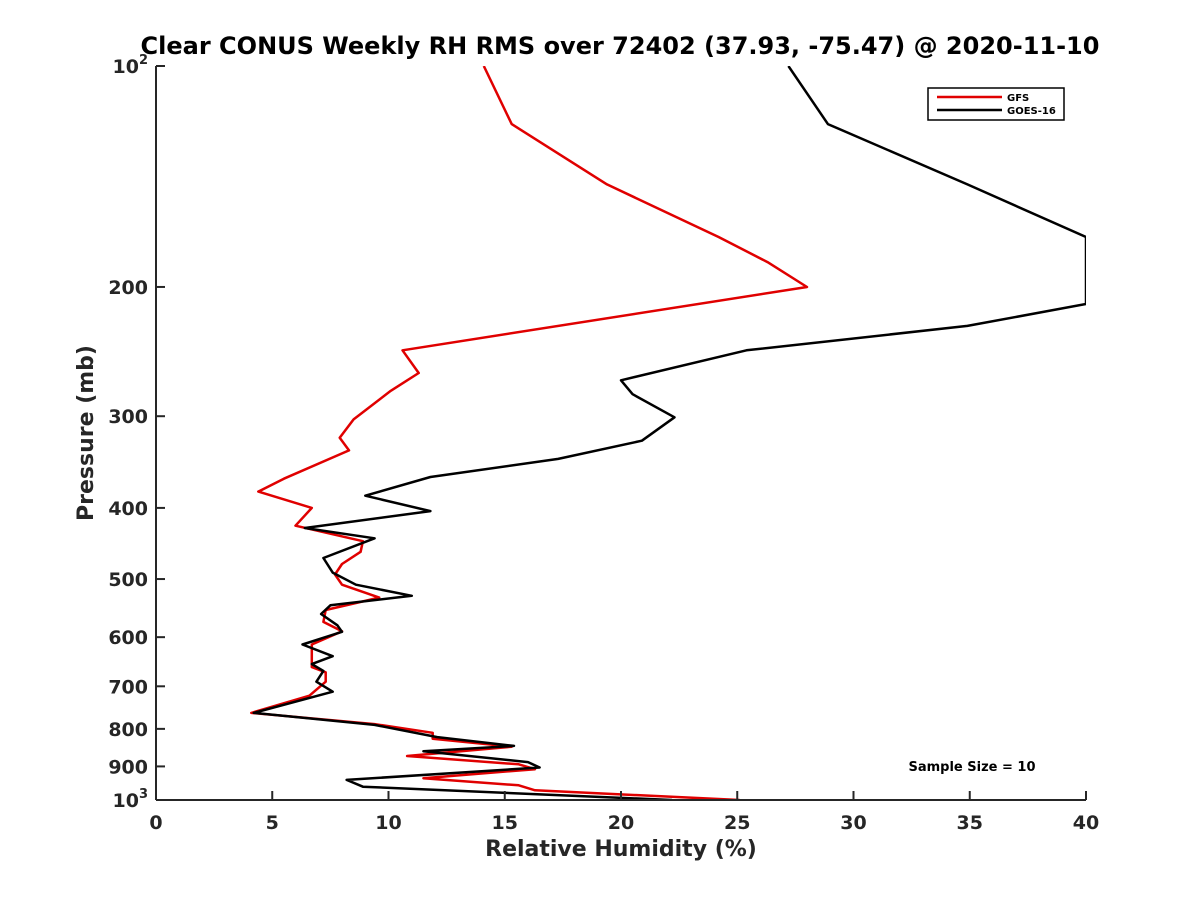 The image size is (1200, 900). Describe the element at coordinates (128, 767) in the screenshot. I see `y-tick-label: 900` at that location.